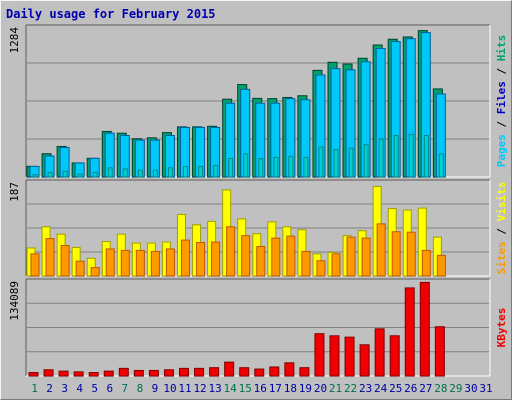 Image resolution: width=512 pixels, height=400 pixels. What do you see at coordinates (290, 388) in the screenshot?
I see `x-day-label: 18` at bounding box center [290, 388].